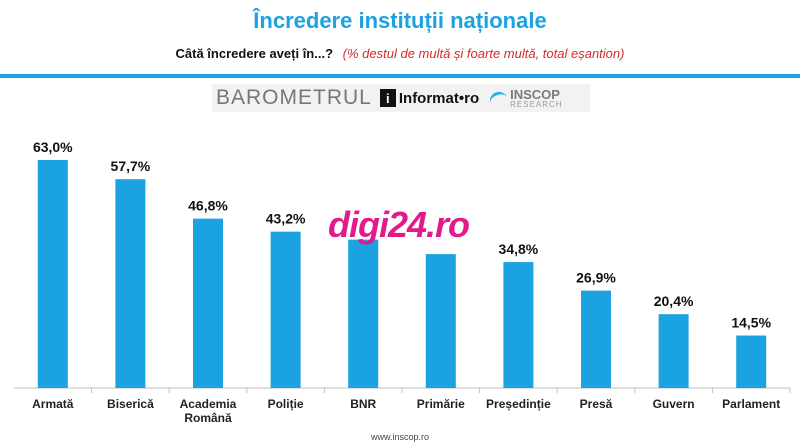 The width and height of the screenshot is (800, 448). What do you see at coordinates (53, 147) in the screenshot?
I see `data-label: 63,0%` at bounding box center [53, 147].